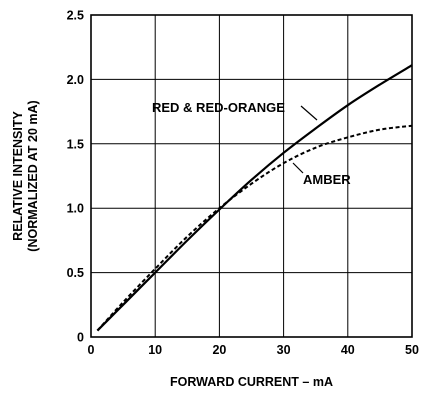  I want to click on x-axis-label: FORWARD CURRENT – mA, so click(251, 382).